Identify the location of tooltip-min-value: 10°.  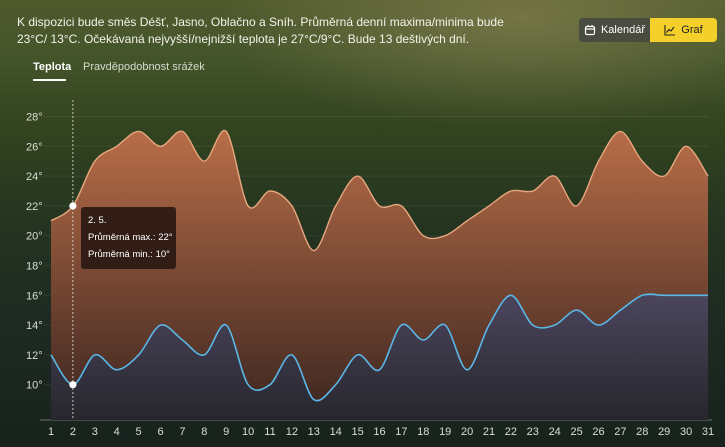
(162, 254).